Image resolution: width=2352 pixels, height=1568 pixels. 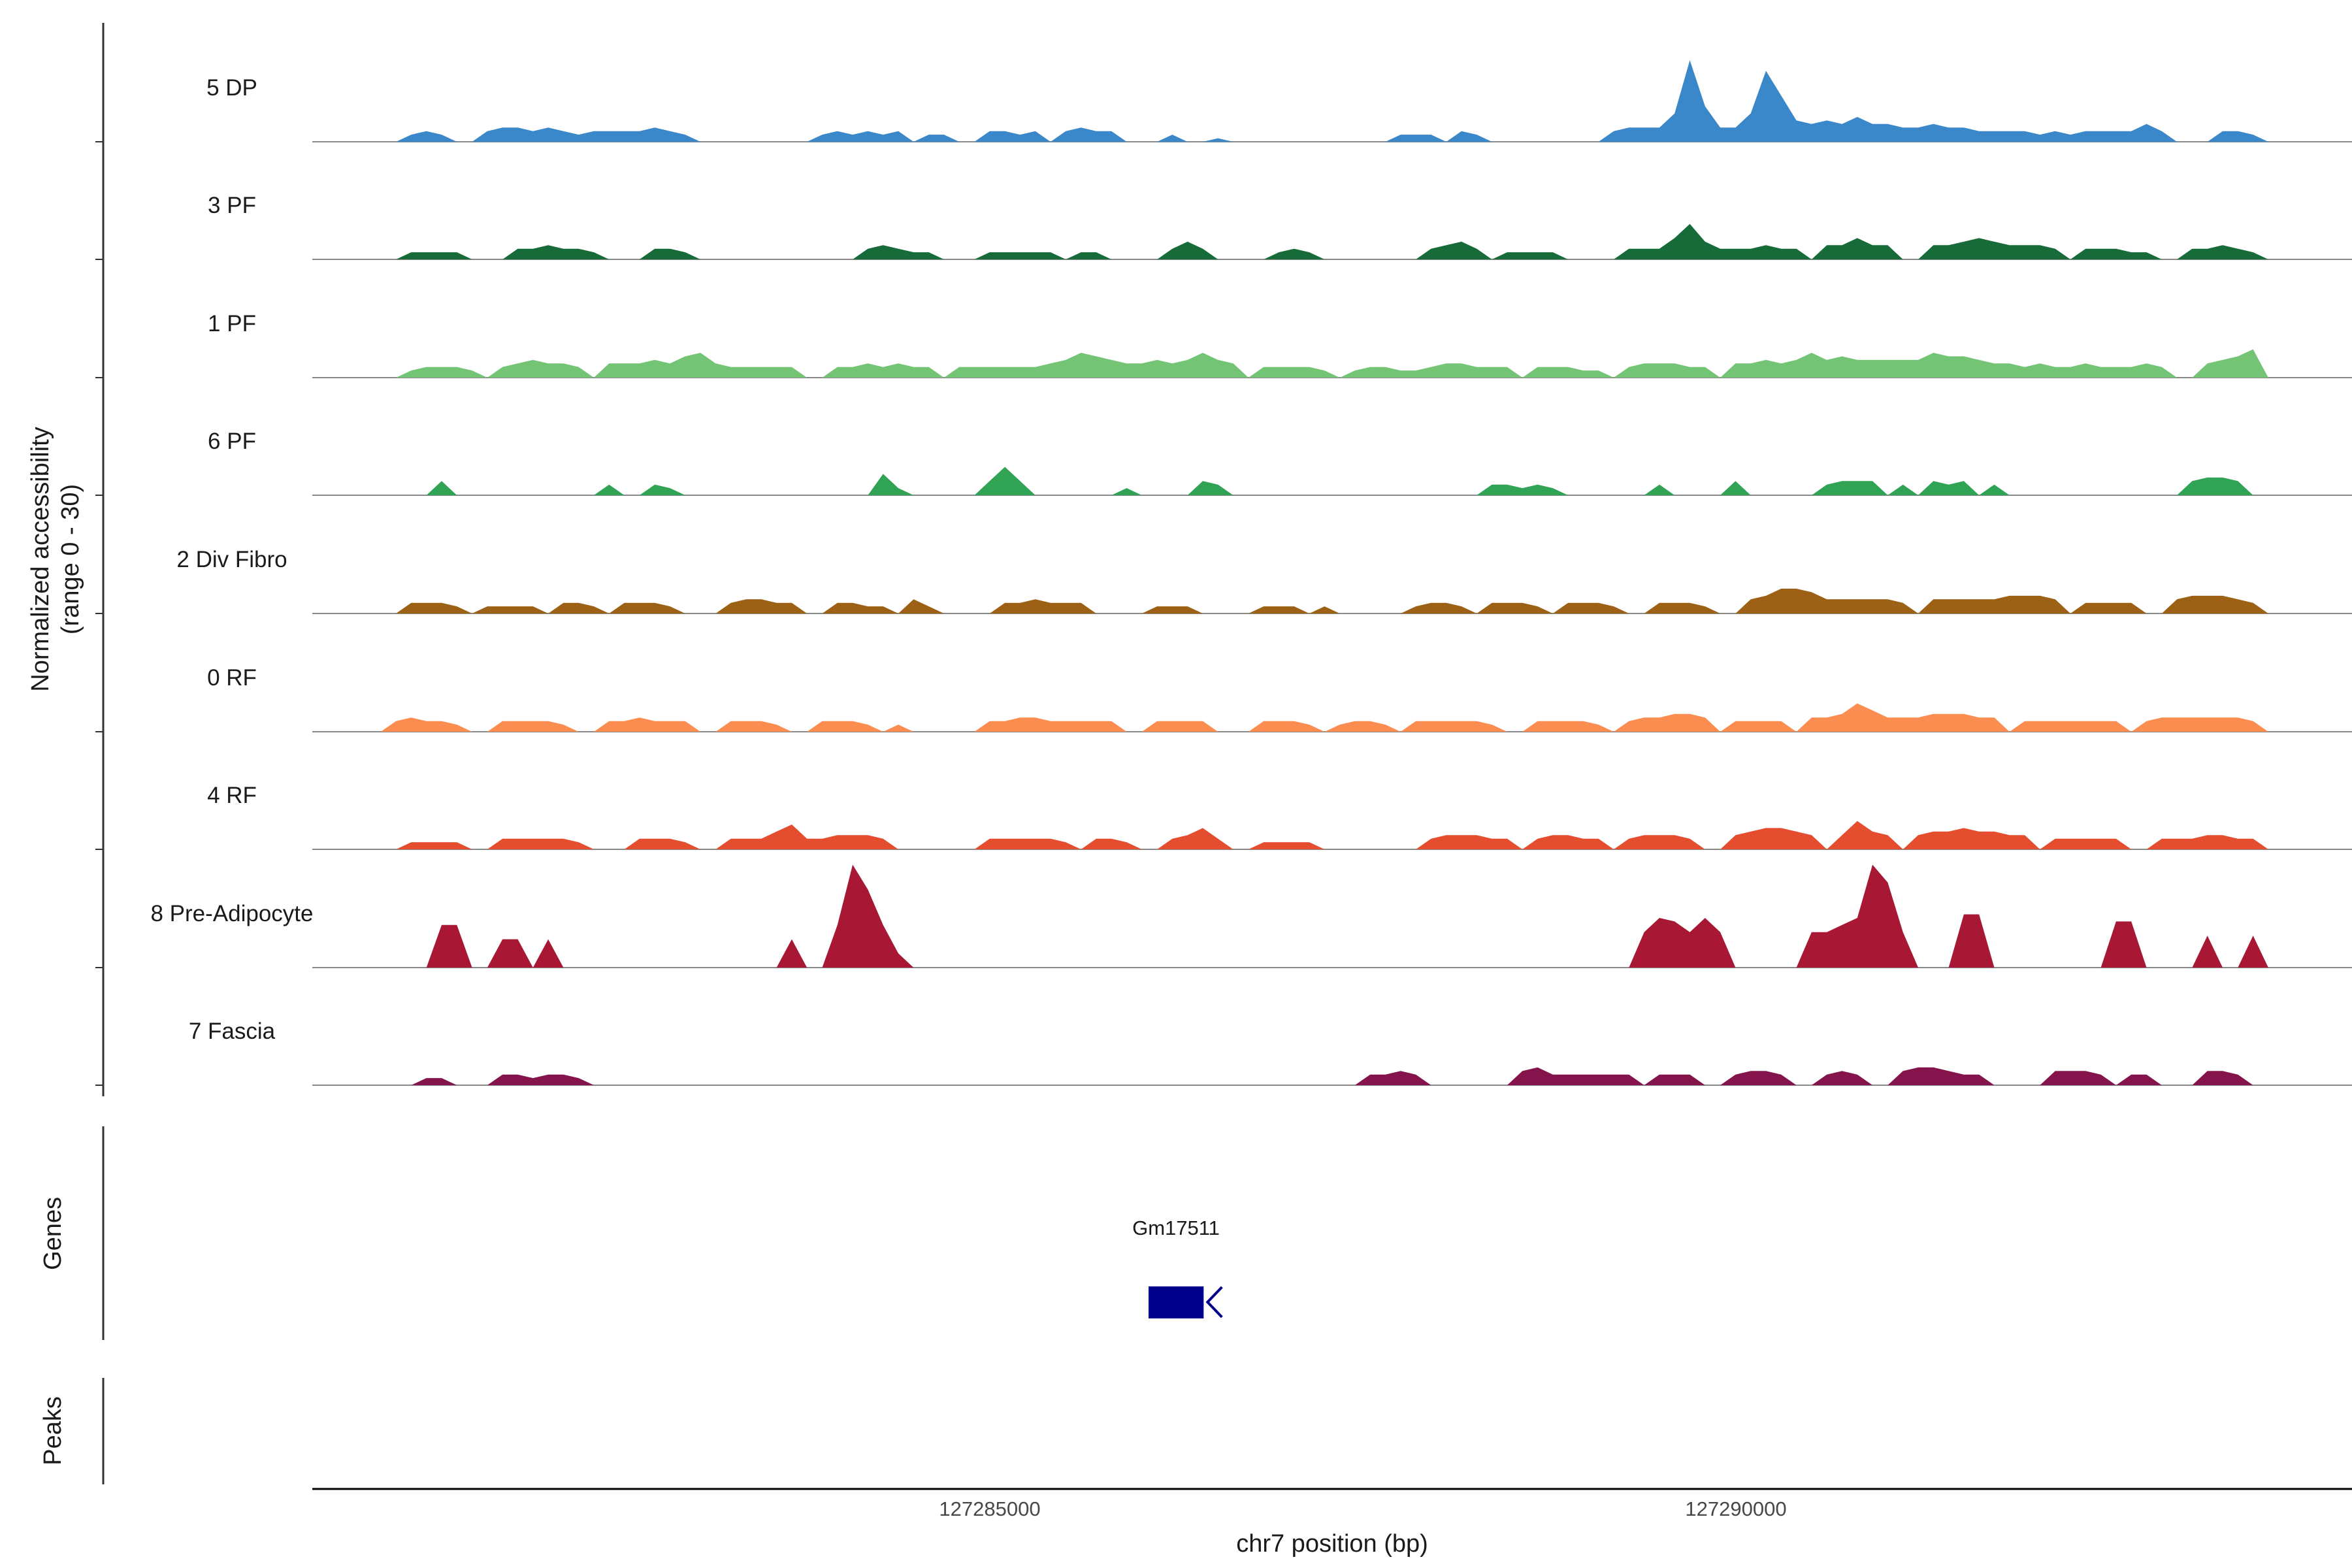 What do you see at coordinates (231, 559) in the screenshot?
I see `track-label-2-div-fibro: 2 Div Fibro` at bounding box center [231, 559].